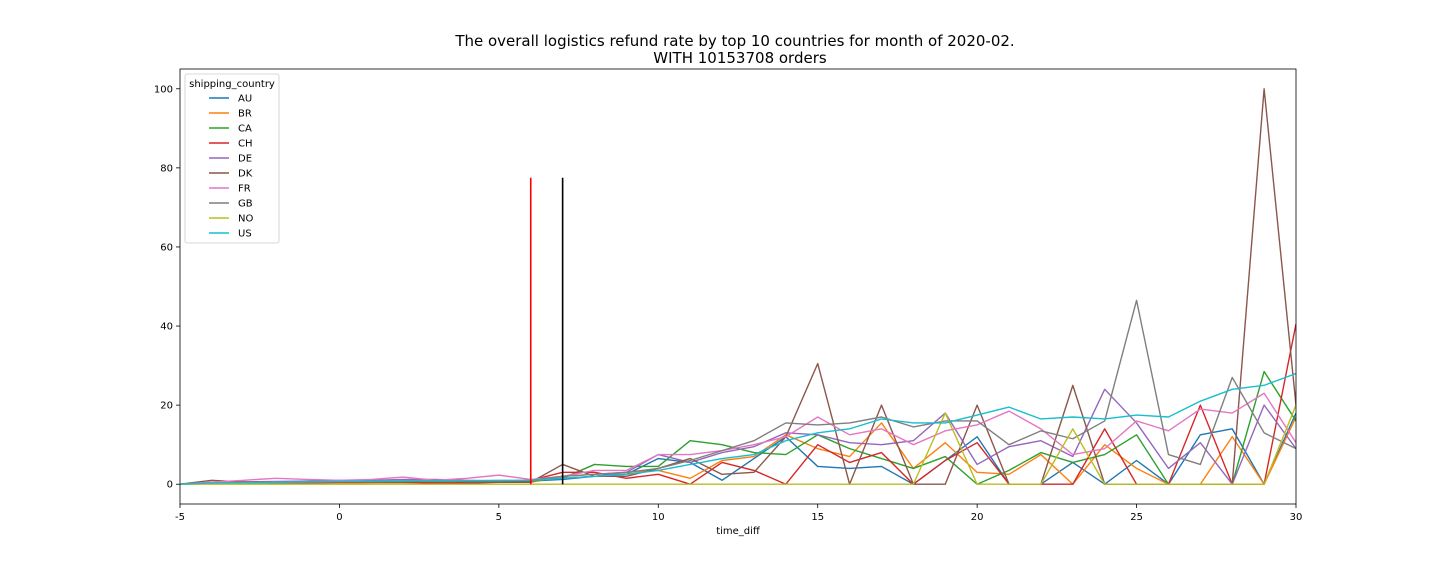  I want to click on legend-label-de: DE, so click(245, 159).